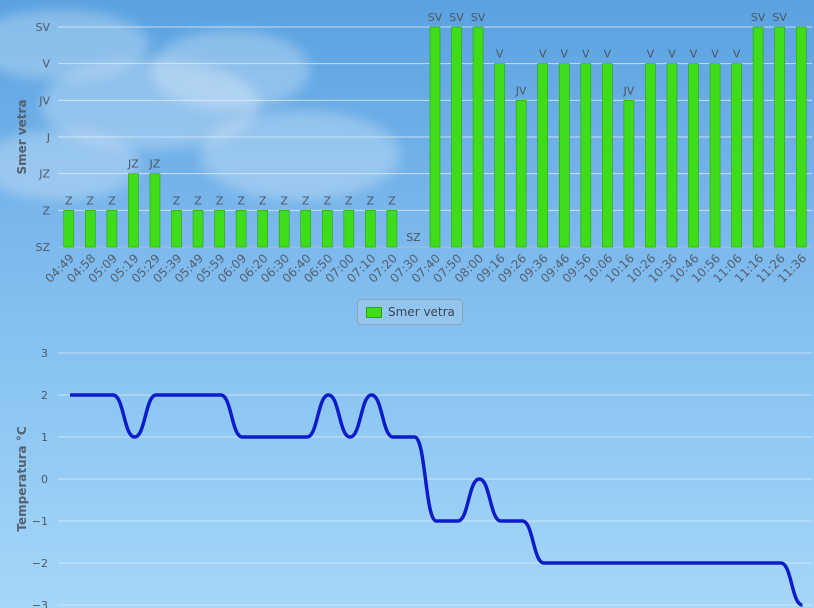 The width and height of the screenshot is (814, 608). I want to click on y-tick-label: 0, so click(44, 479).